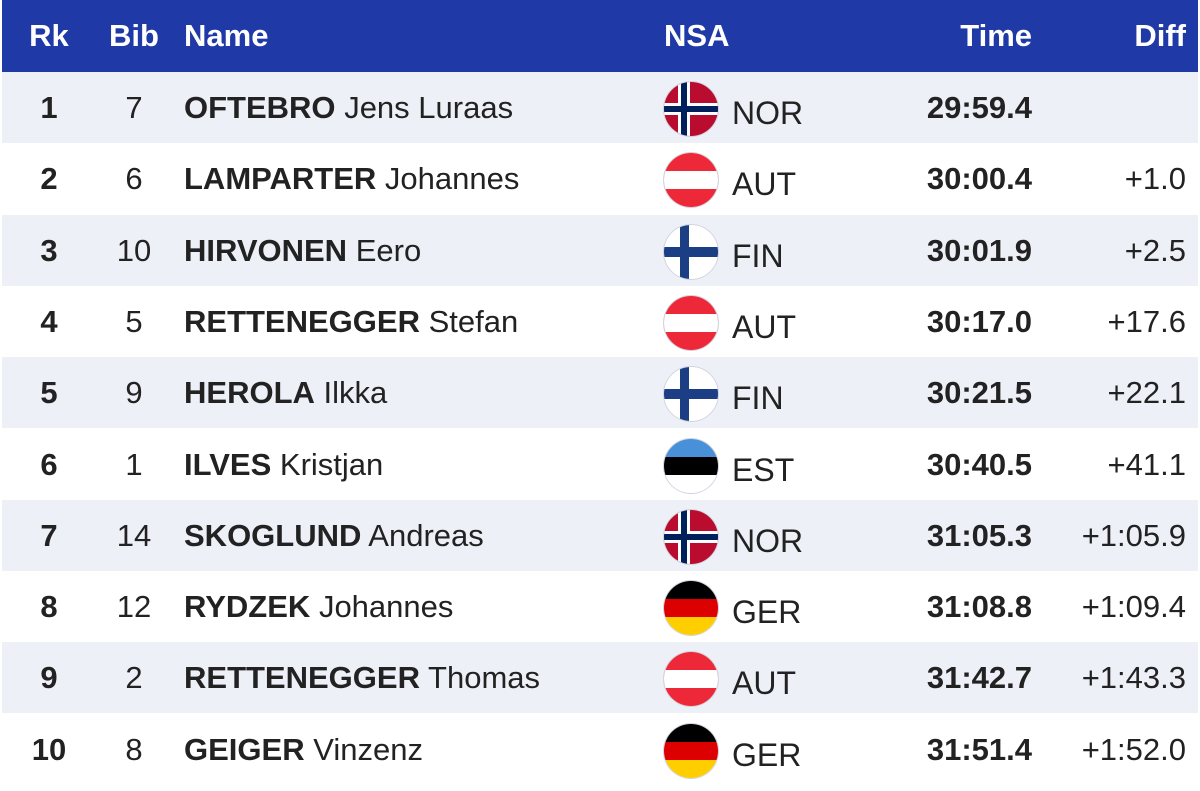 Image resolution: width=1200 pixels, height=791 pixels. What do you see at coordinates (273, 535) in the screenshot?
I see `athlete-last-name: SKOGLUND` at bounding box center [273, 535].